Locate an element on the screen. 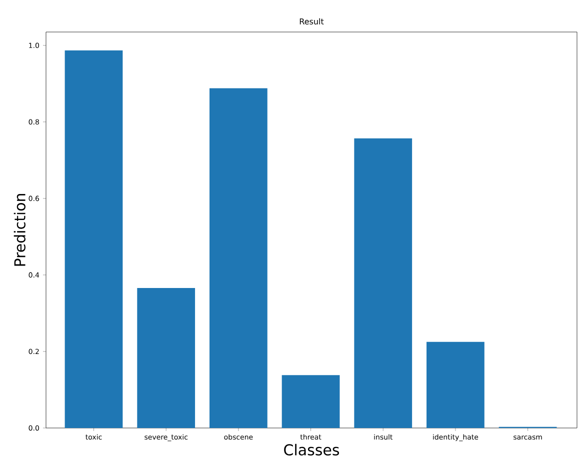 The width and height of the screenshot is (579, 468). x-axis-title: Classes is located at coordinates (312, 450).